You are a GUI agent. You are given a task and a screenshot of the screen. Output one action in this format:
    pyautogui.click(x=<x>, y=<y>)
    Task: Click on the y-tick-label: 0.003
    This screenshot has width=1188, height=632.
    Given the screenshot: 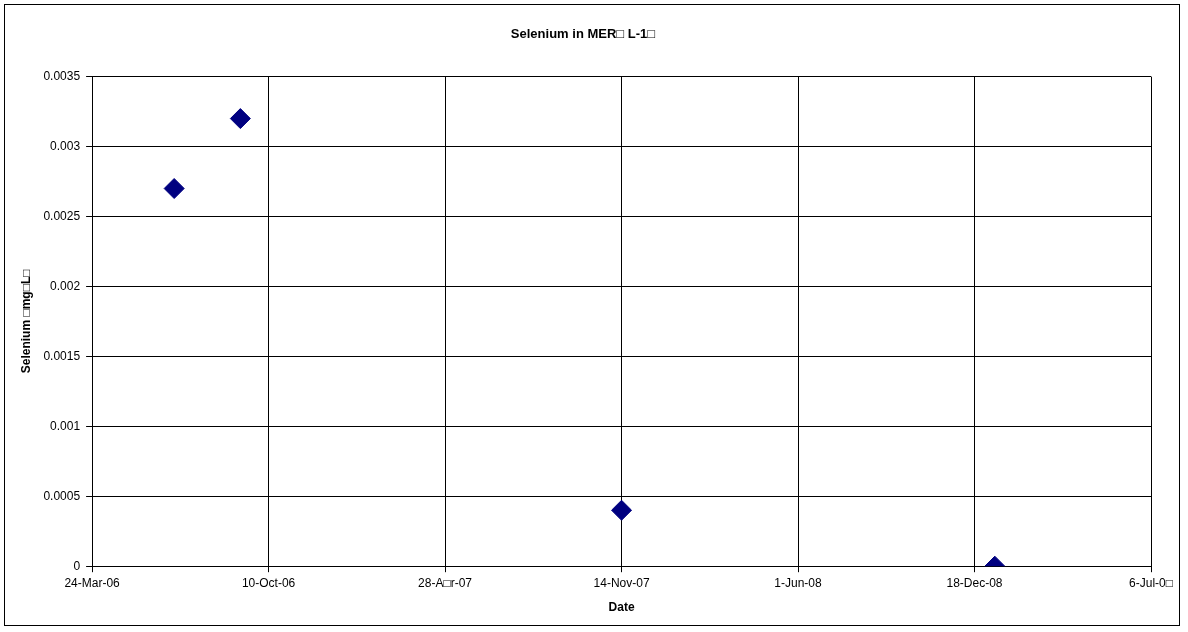 What is the action you would take?
    pyautogui.click(x=65, y=145)
    